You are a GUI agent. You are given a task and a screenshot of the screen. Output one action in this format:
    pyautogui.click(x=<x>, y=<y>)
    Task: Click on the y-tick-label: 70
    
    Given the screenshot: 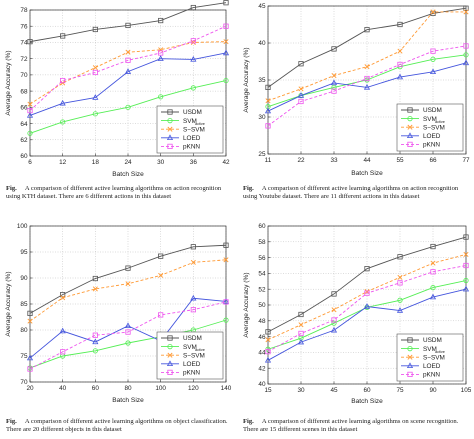 What is the action you would take?
    pyautogui.click(x=24, y=382)
    